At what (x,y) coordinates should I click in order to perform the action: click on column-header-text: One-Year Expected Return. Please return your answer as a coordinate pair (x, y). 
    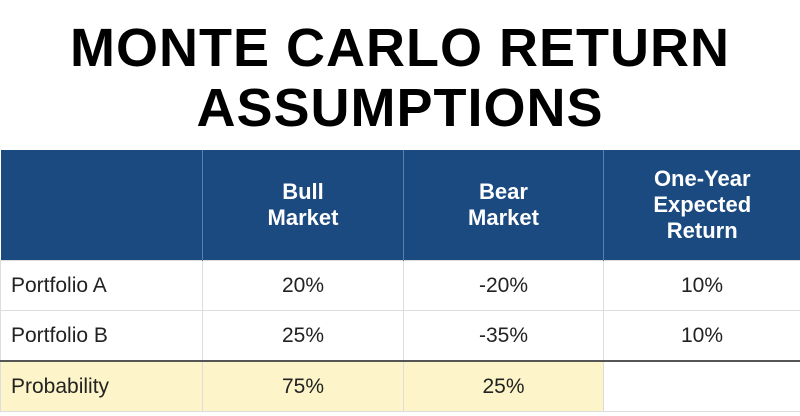
    Looking at the image, I should click on (702, 204).